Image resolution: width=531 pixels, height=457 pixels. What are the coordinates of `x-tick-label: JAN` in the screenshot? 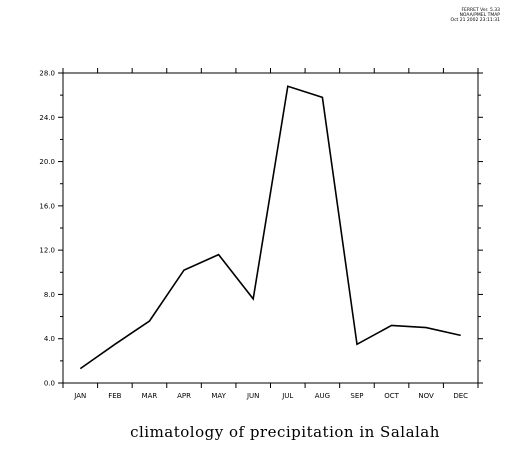 It's located at (79, 396).